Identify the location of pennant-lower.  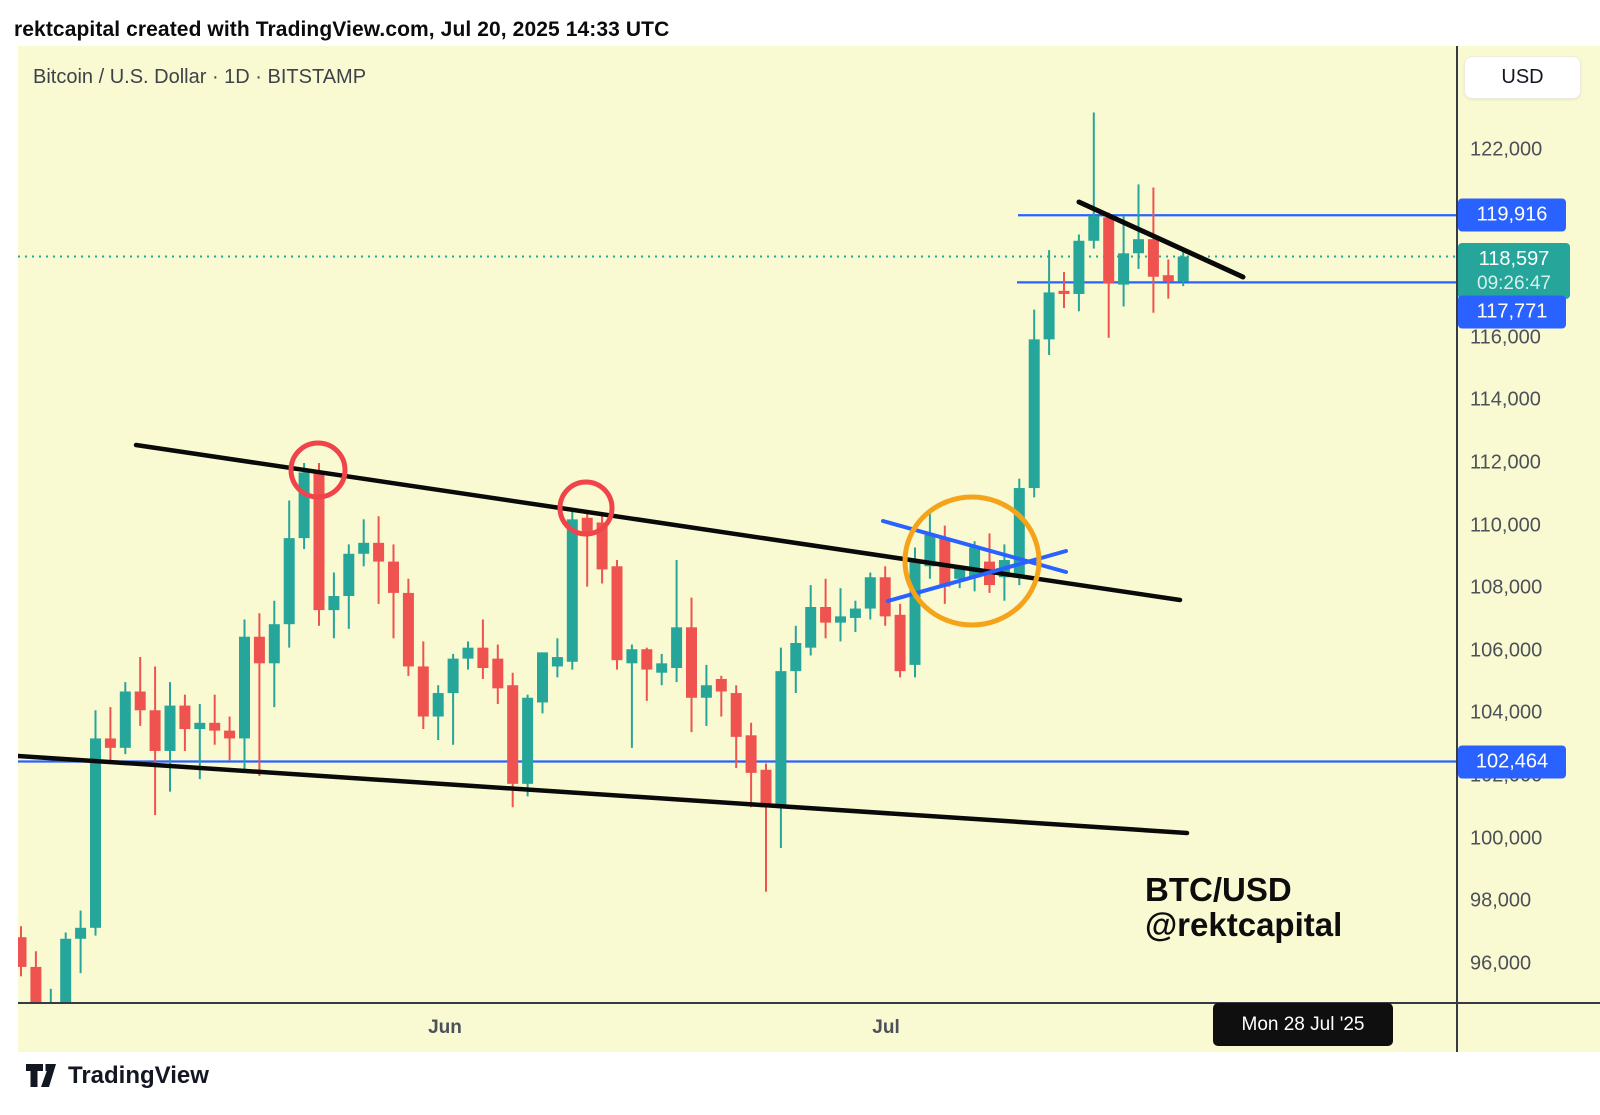
(977, 576).